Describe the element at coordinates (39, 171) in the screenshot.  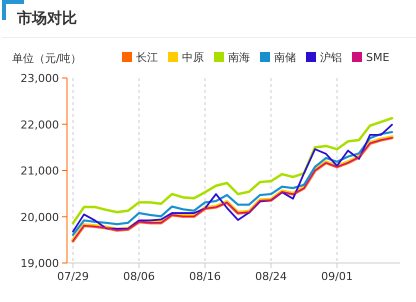
I see `y-tick-label: 21,000` at that location.